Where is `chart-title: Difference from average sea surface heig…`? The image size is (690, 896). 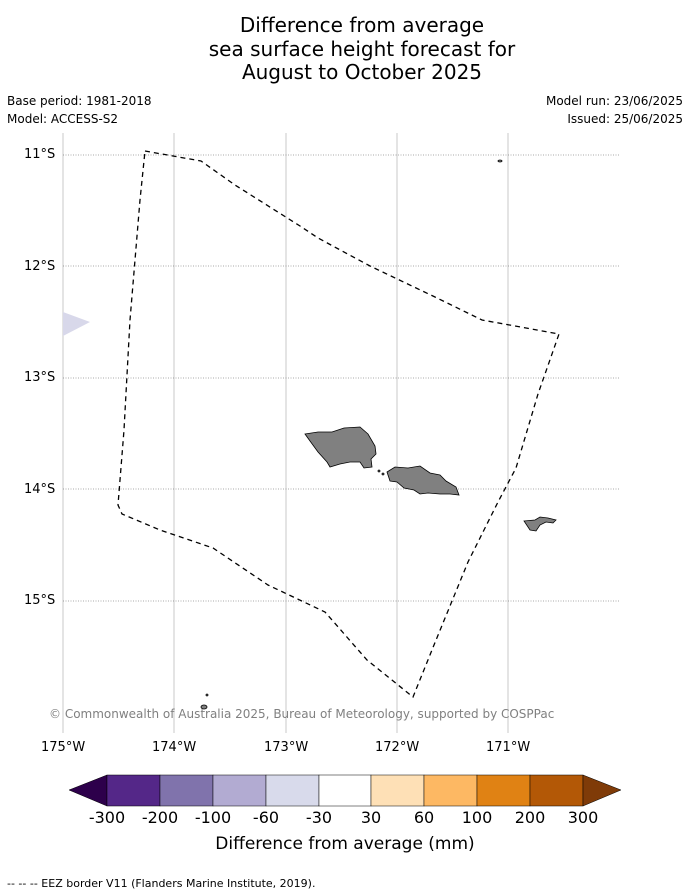 chart-title: Difference from average sea surface heig… is located at coordinates (345, 49).